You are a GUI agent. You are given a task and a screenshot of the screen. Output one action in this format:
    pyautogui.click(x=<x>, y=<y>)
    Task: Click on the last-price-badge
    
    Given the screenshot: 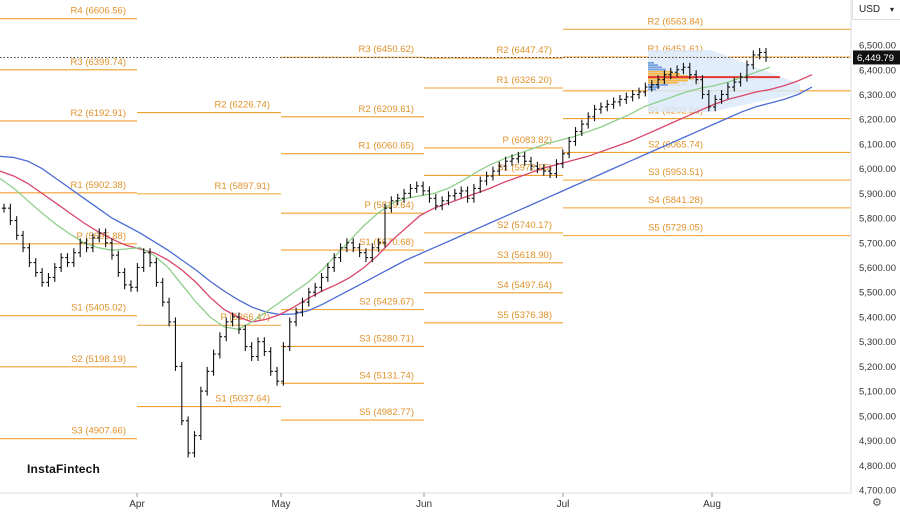 What is the action you would take?
    pyautogui.click(x=876, y=57)
    